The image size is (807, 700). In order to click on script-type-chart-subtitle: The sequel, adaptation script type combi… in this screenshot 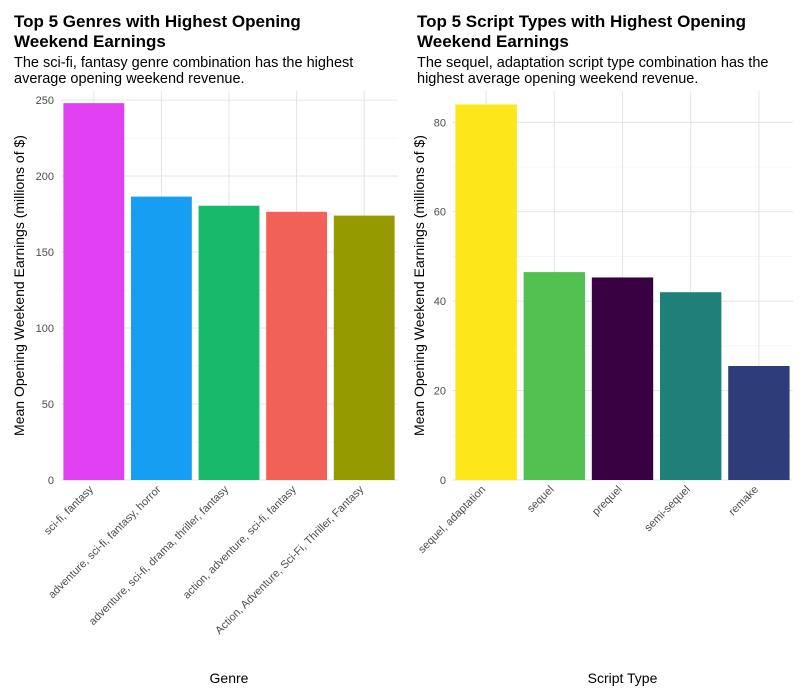, I will do `click(593, 71)`.